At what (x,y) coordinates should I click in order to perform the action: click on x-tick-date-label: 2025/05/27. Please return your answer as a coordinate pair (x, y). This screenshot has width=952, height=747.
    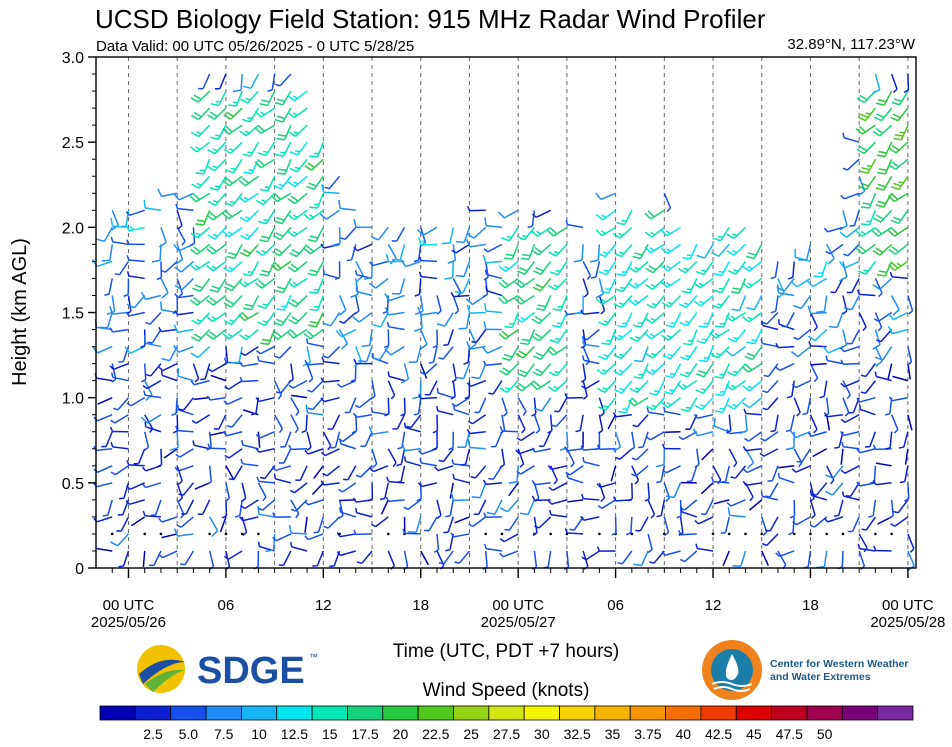
    Looking at the image, I should click on (518, 622).